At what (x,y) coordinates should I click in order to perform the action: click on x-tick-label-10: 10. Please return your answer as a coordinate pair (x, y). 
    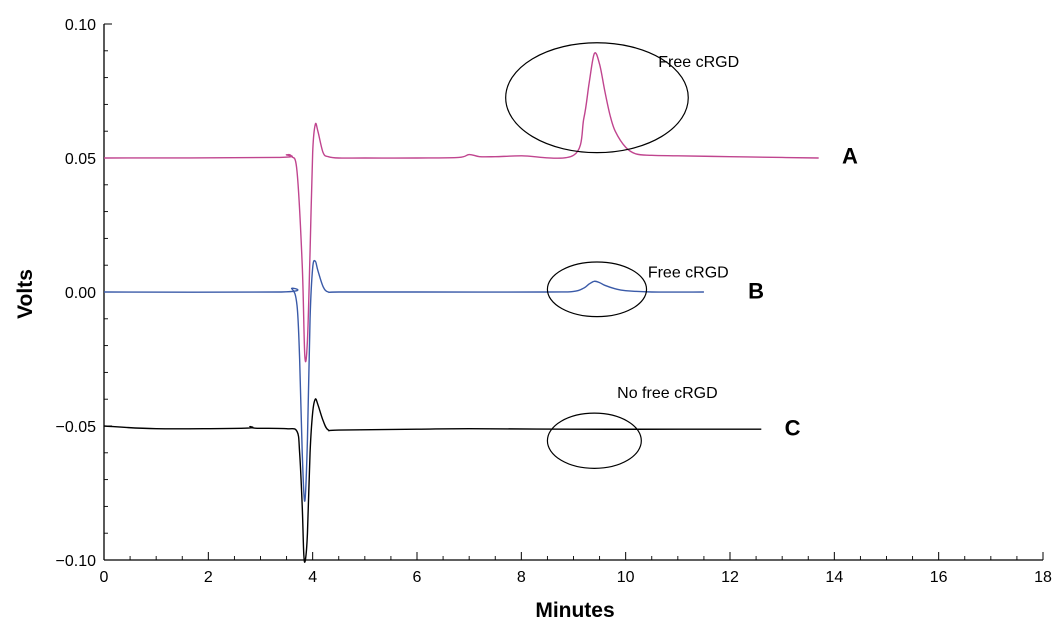
    Looking at the image, I should click on (626, 577).